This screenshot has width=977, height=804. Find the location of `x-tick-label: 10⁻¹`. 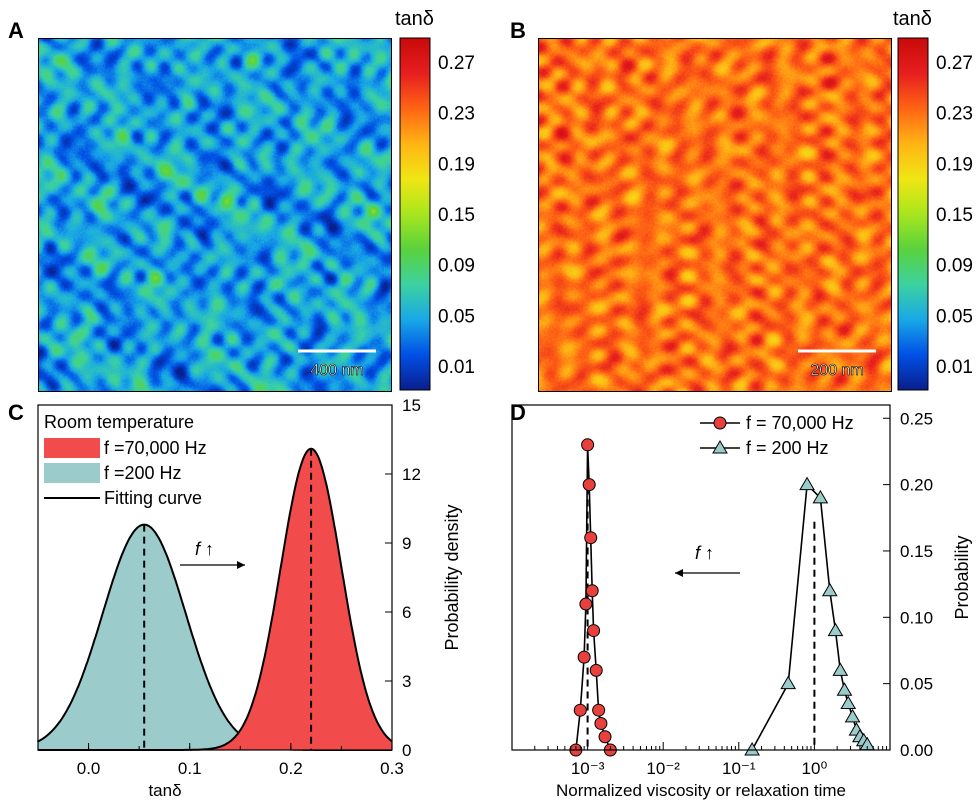

x-tick-label: 10⁻¹ is located at coordinates (739, 768).